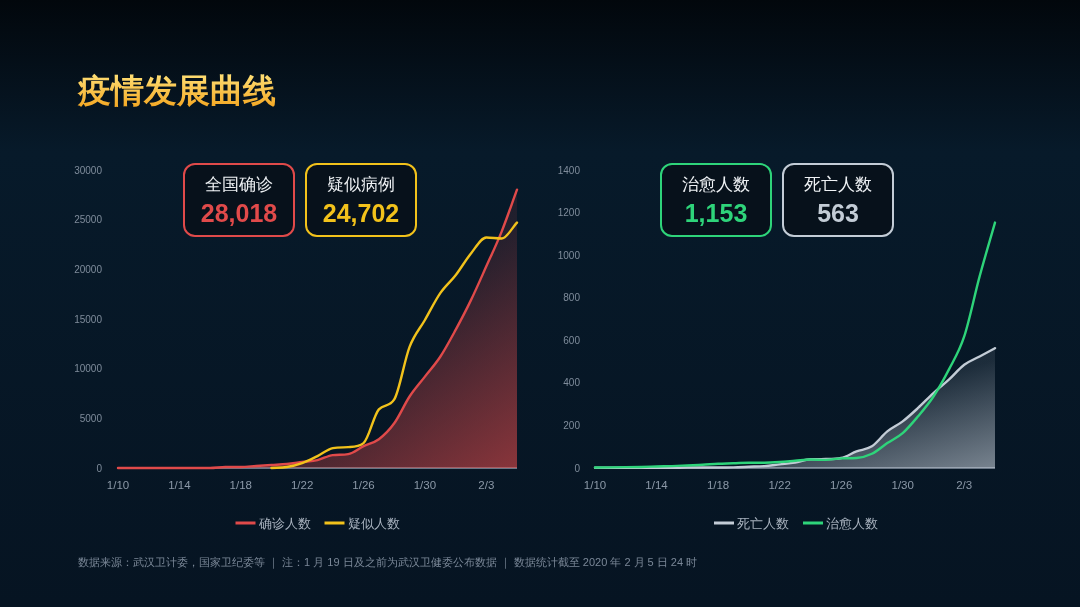 The width and height of the screenshot is (1080, 607). I want to click on chart-title: 疫情发展曲线, so click(176, 90).